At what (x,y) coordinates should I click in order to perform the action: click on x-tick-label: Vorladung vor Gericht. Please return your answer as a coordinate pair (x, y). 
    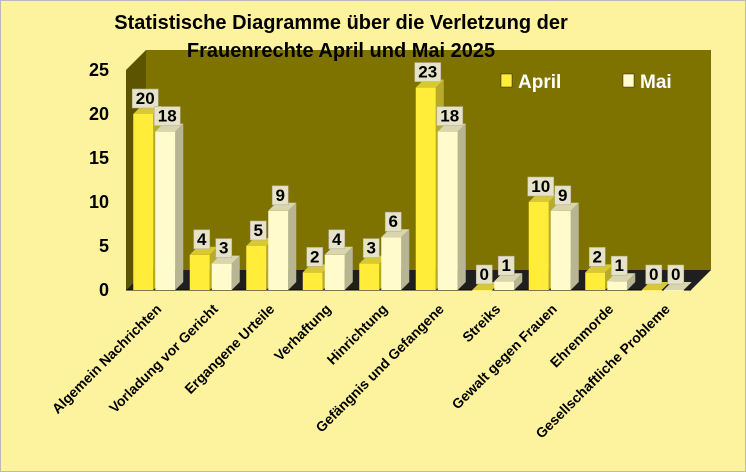
    Looking at the image, I should click on (163, 358).